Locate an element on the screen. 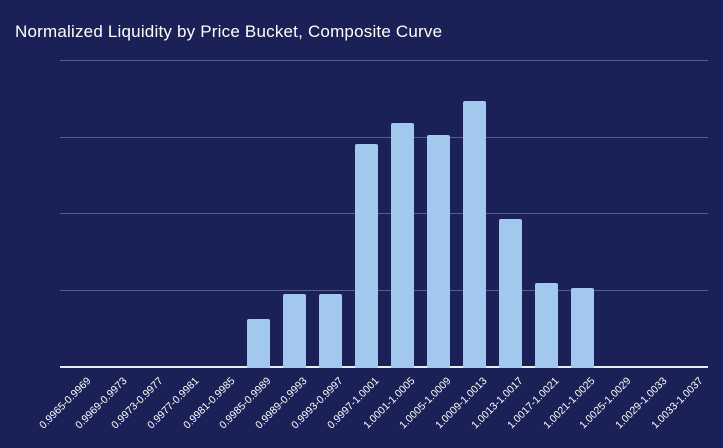 The image size is (723, 448). bar-1.0001-1.0005 is located at coordinates (402, 245).